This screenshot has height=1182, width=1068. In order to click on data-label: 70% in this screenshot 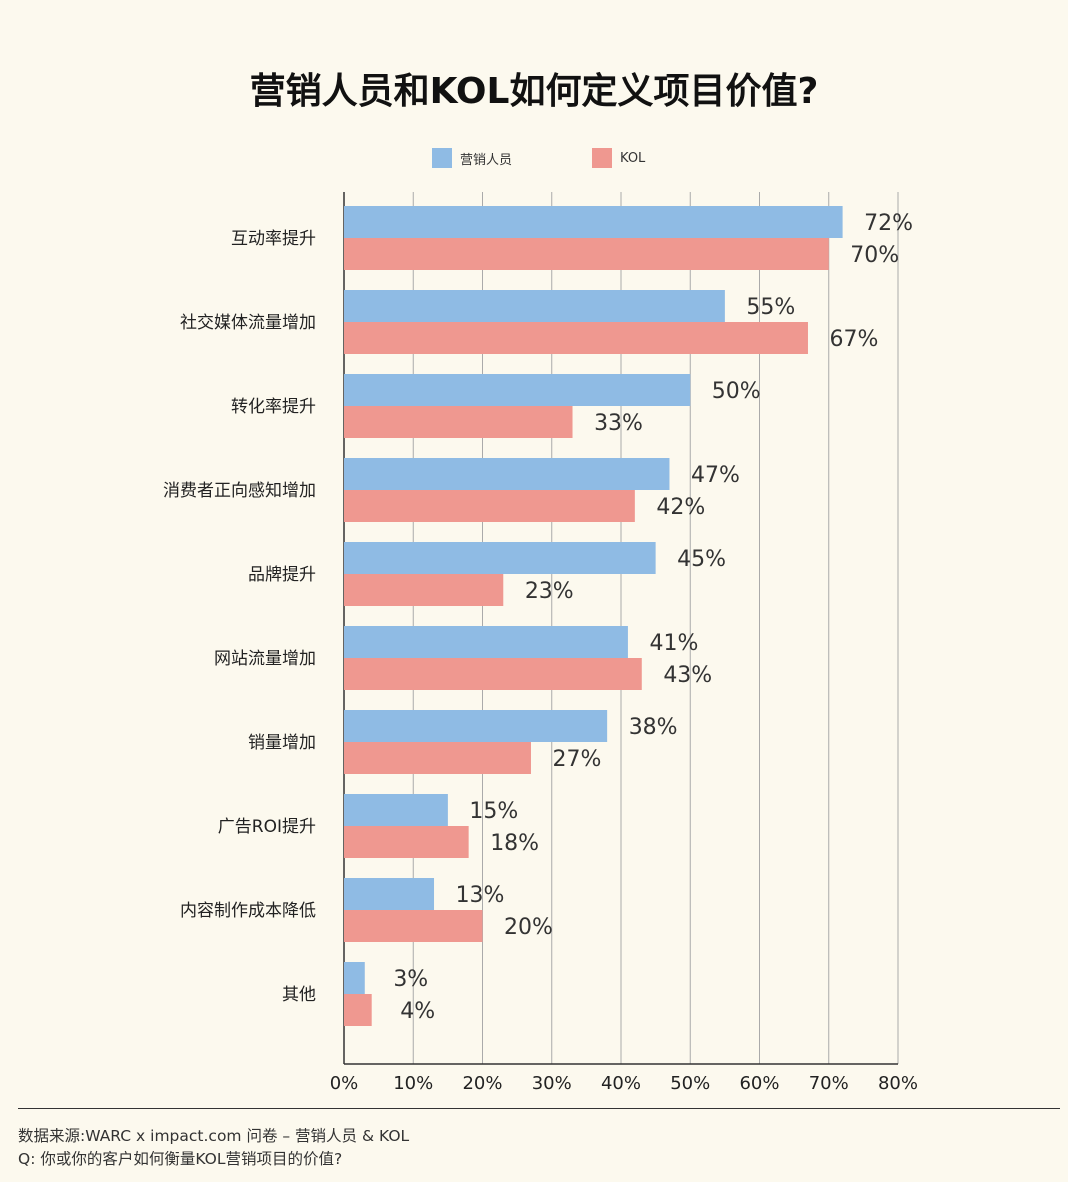, I will do `click(874, 255)`.